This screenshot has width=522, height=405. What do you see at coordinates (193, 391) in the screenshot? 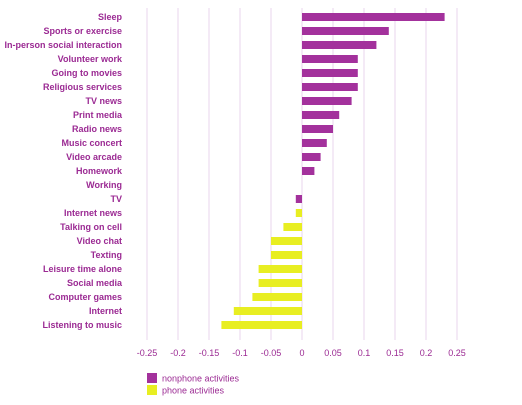
I see `legend-label-phone: phone activities` at bounding box center [193, 391].